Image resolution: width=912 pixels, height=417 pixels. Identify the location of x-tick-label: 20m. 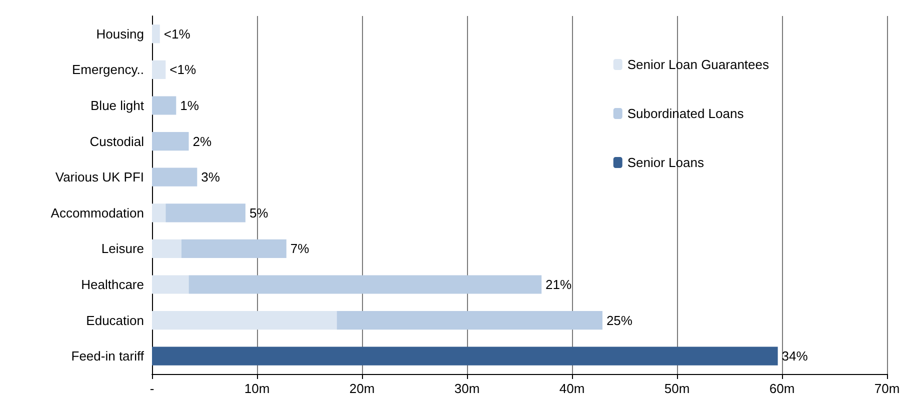
(362, 388).